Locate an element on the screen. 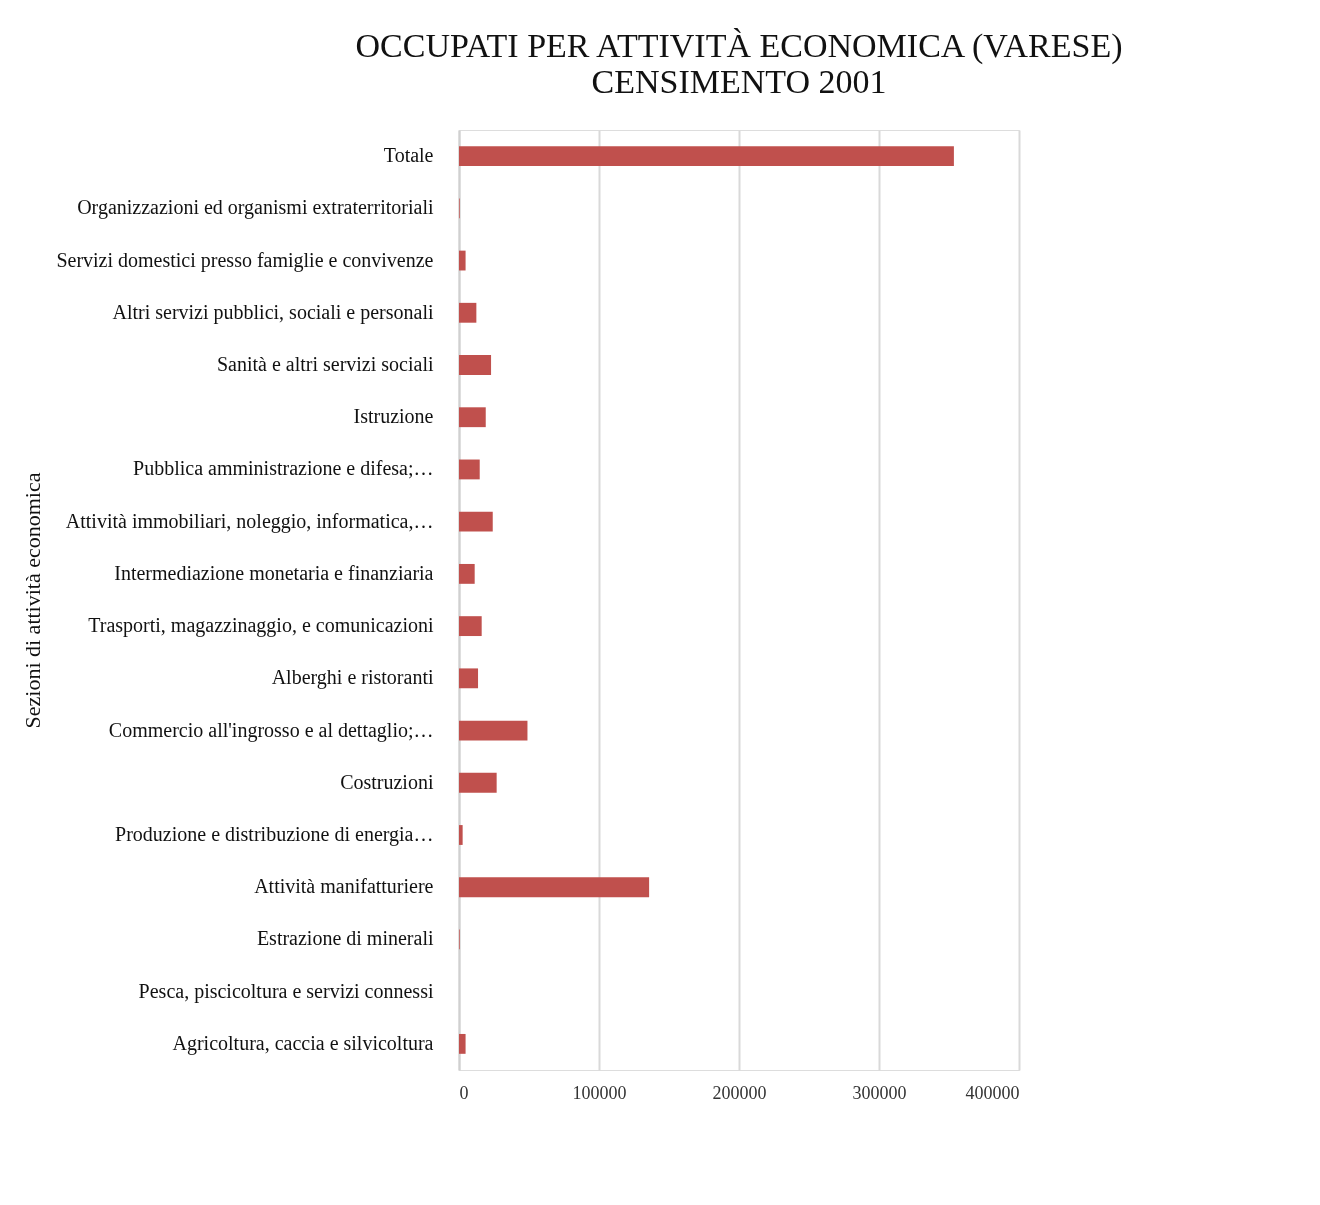 The image size is (1320, 1205). y-tick-label: Totale is located at coordinates (408, 155).